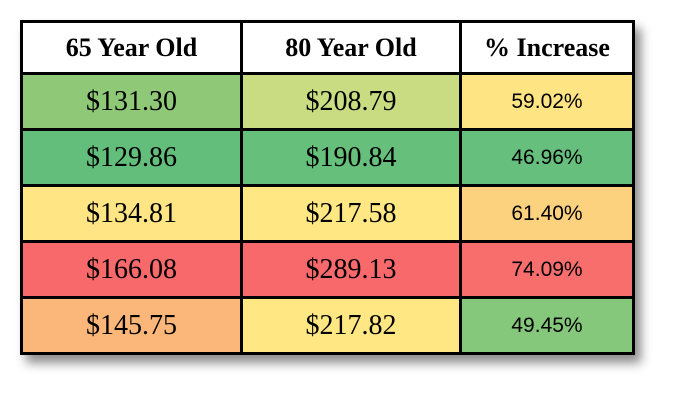 Image resolution: width=687 pixels, height=402 pixels. What do you see at coordinates (351, 325) in the screenshot?
I see `table-cell: $217.82` at bounding box center [351, 325].